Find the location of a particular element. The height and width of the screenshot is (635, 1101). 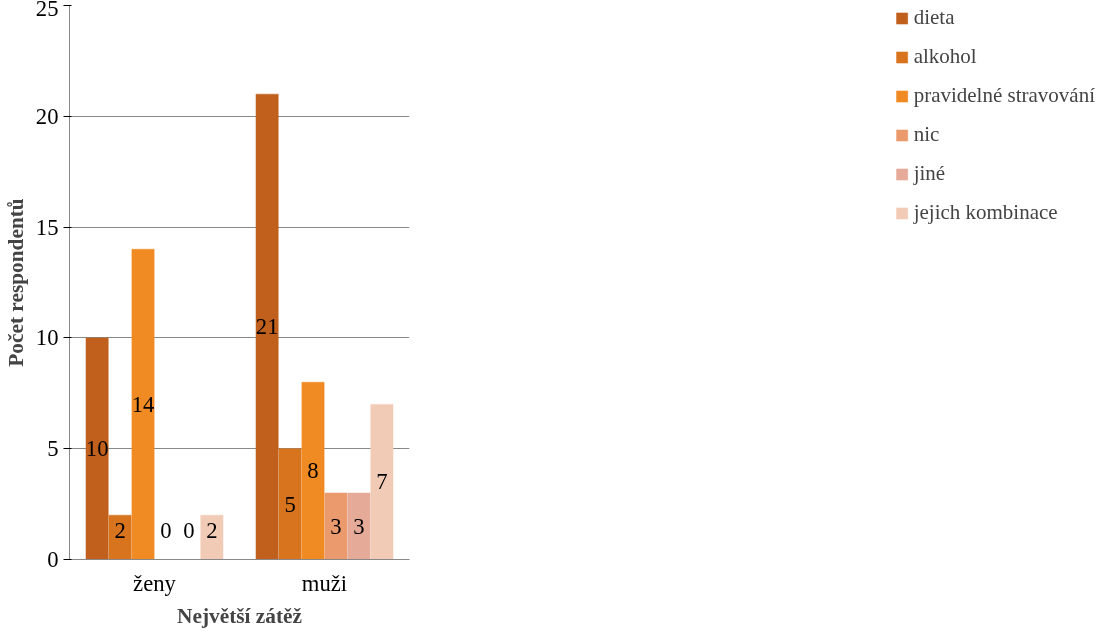

legend-label: jejich kombinace is located at coordinates (985, 212).